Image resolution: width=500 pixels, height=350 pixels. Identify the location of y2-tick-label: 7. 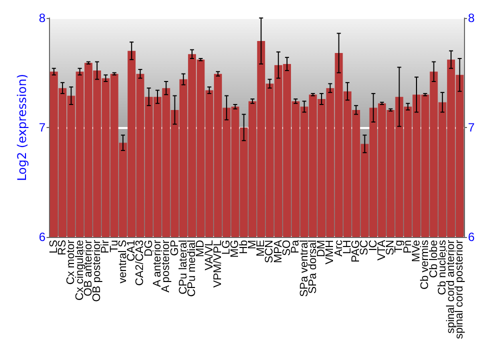
(471, 127).